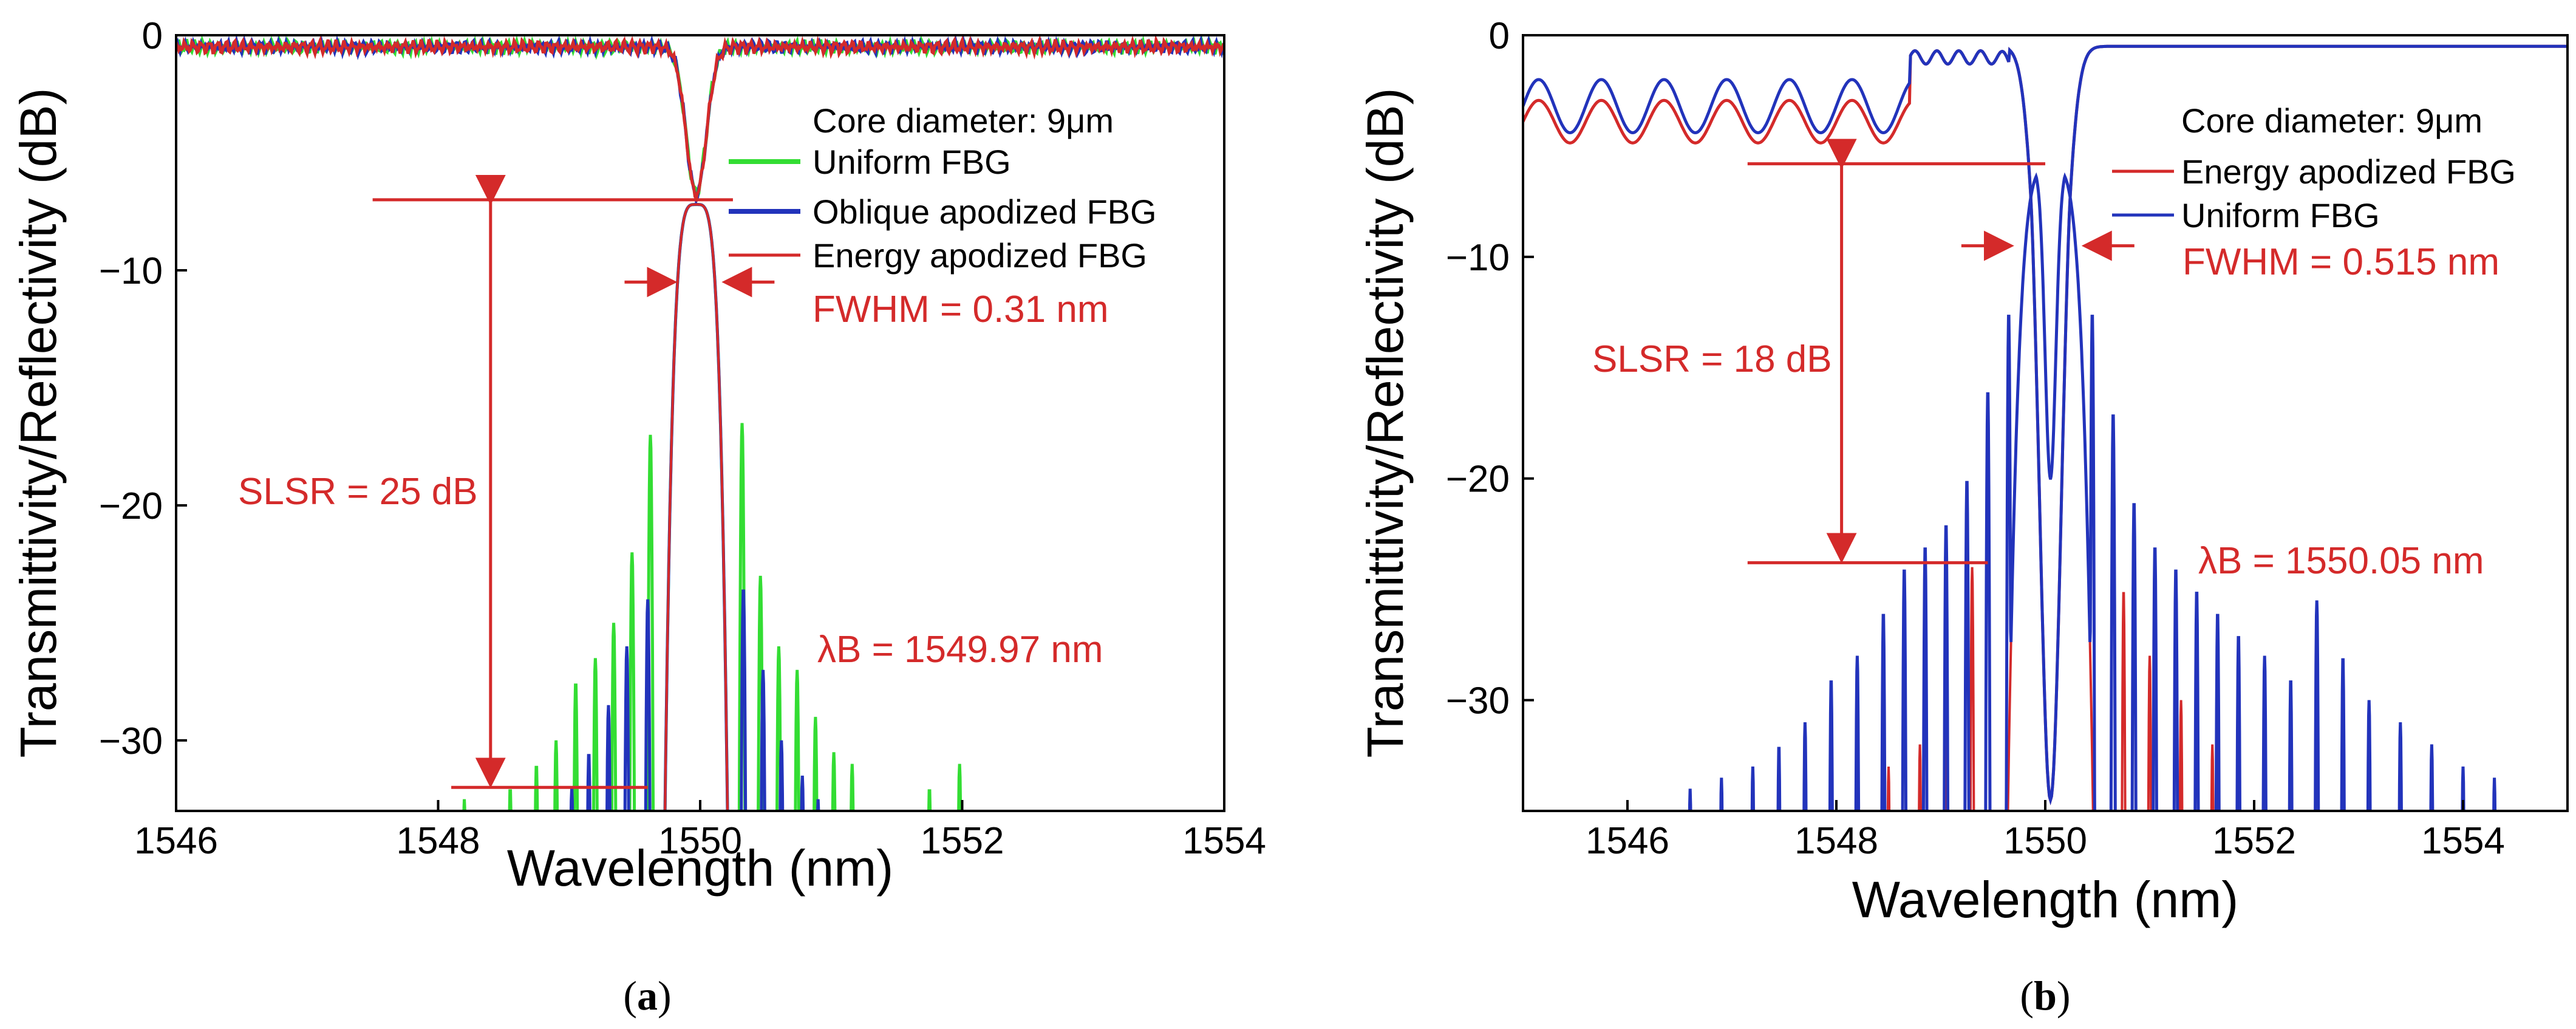  I want to click on chart-a-legend-oblique: Oblique apodized FBG, so click(985, 212).